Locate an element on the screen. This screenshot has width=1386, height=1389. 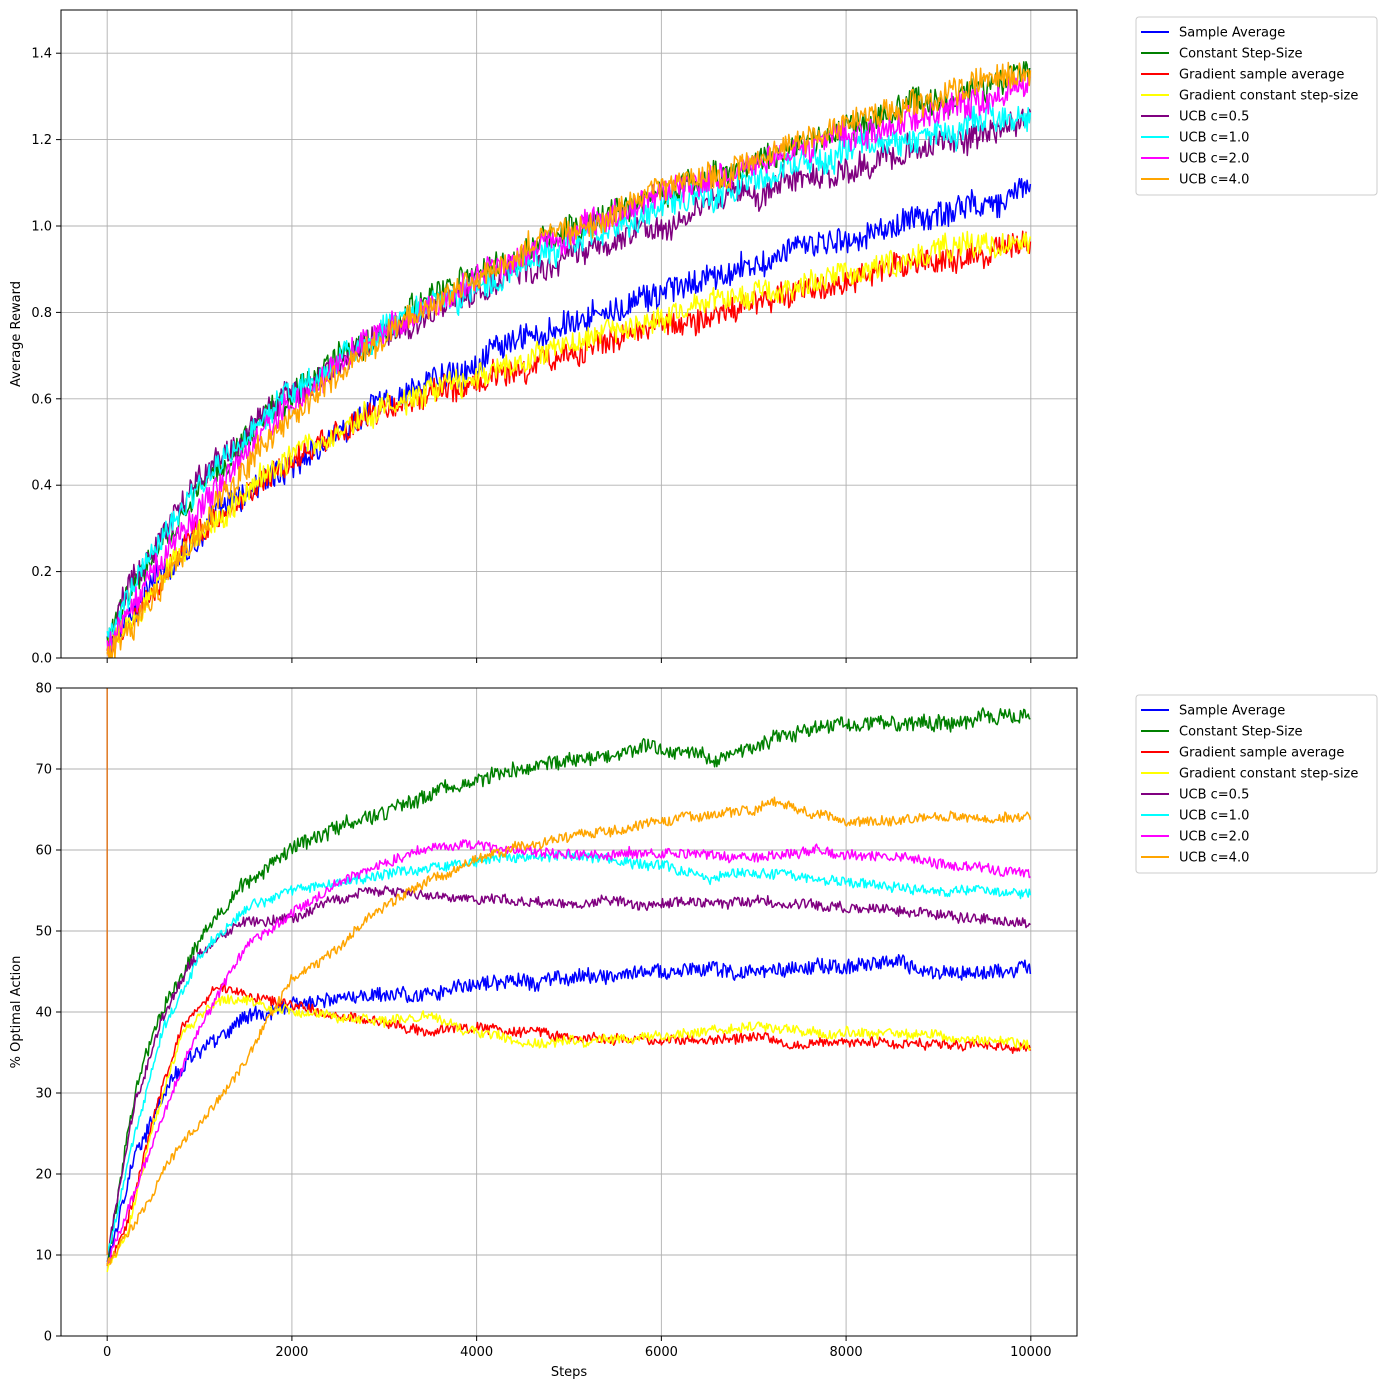
y-axis-label: % Optimal Action is located at coordinates (16, 1012).